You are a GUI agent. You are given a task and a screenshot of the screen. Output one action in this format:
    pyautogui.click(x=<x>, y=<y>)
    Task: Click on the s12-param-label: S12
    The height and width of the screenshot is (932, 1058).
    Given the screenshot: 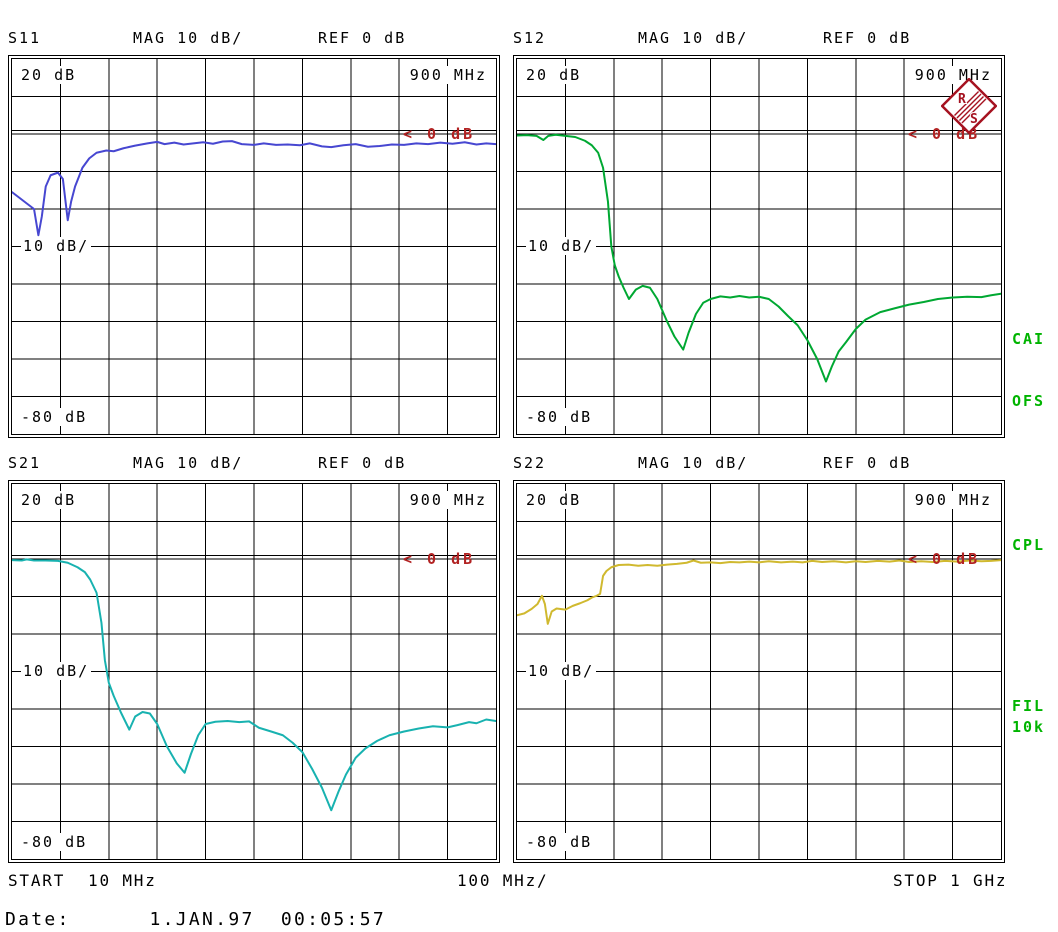 What is the action you would take?
    pyautogui.click(x=530, y=38)
    